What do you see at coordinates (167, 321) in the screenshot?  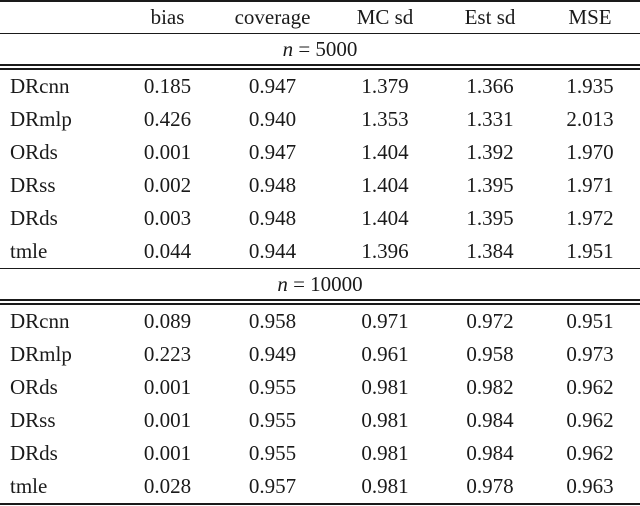 I see `value-cell: 0.089` at bounding box center [167, 321].